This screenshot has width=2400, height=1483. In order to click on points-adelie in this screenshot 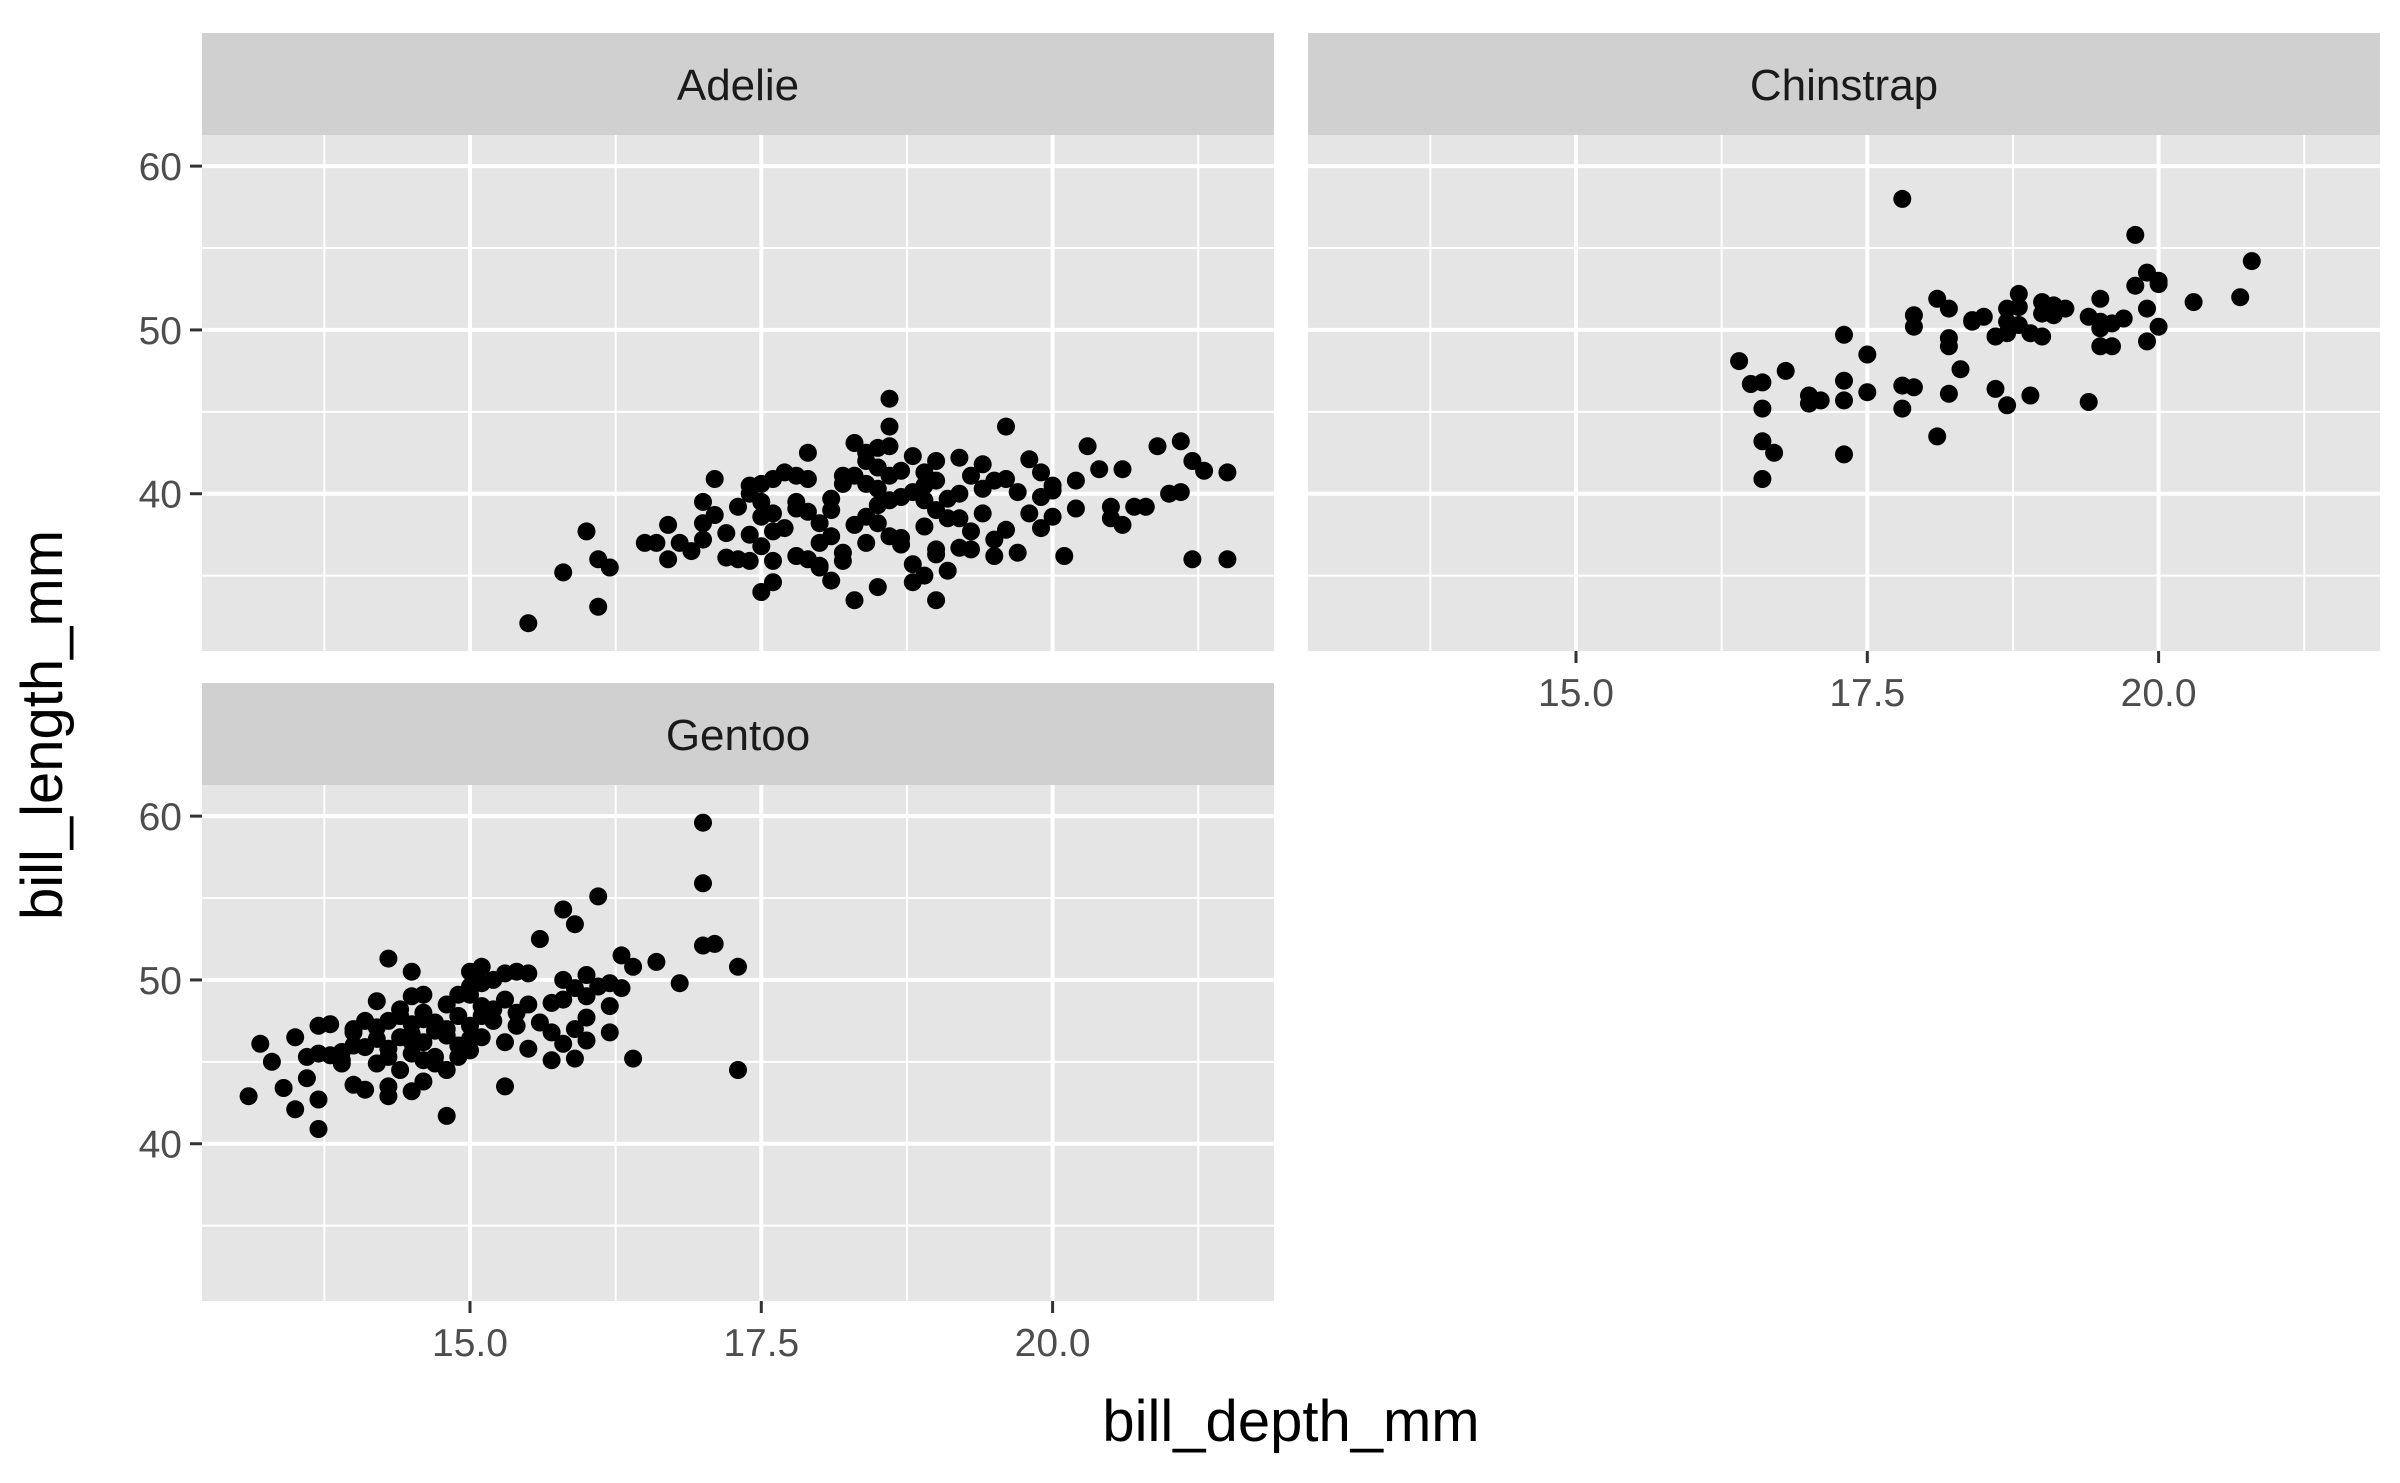, I will do `click(878, 511)`.